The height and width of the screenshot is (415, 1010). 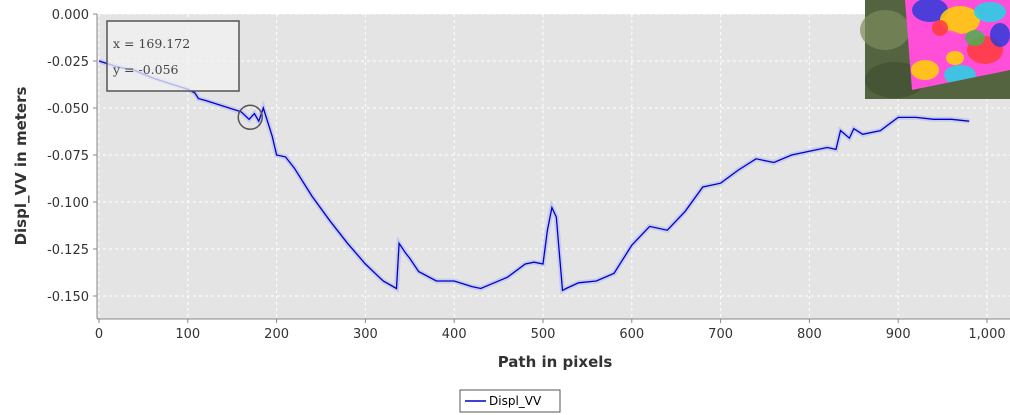 What do you see at coordinates (986, 334) in the screenshot?
I see `x-tick-label: 1,000` at bounding box center [986, 334].